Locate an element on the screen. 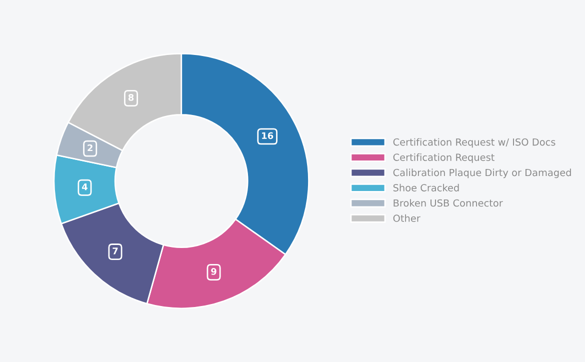 This screenshot has width=585, height=362. legend-label: Other is located at coordinates (406, 218).